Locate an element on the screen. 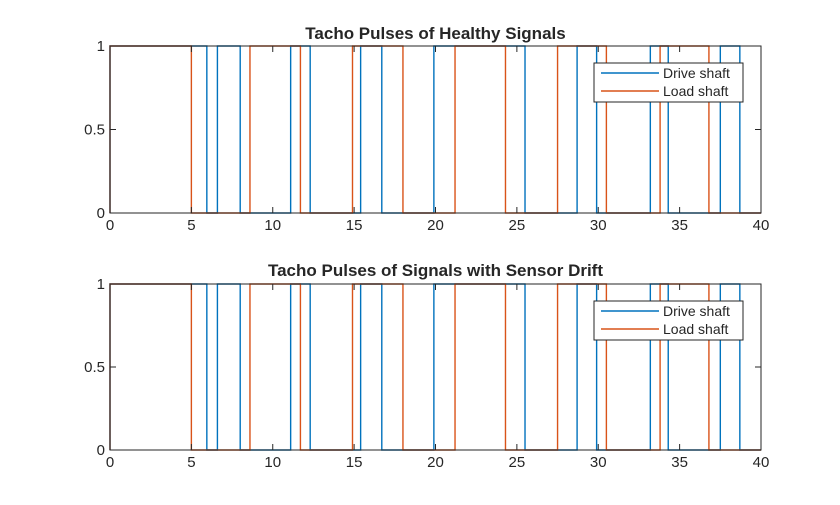 The width and height of the screenshot is (840, 505). chart-title: Tacho Pulses of Healthy Signals is located at coordinates (435, 33).